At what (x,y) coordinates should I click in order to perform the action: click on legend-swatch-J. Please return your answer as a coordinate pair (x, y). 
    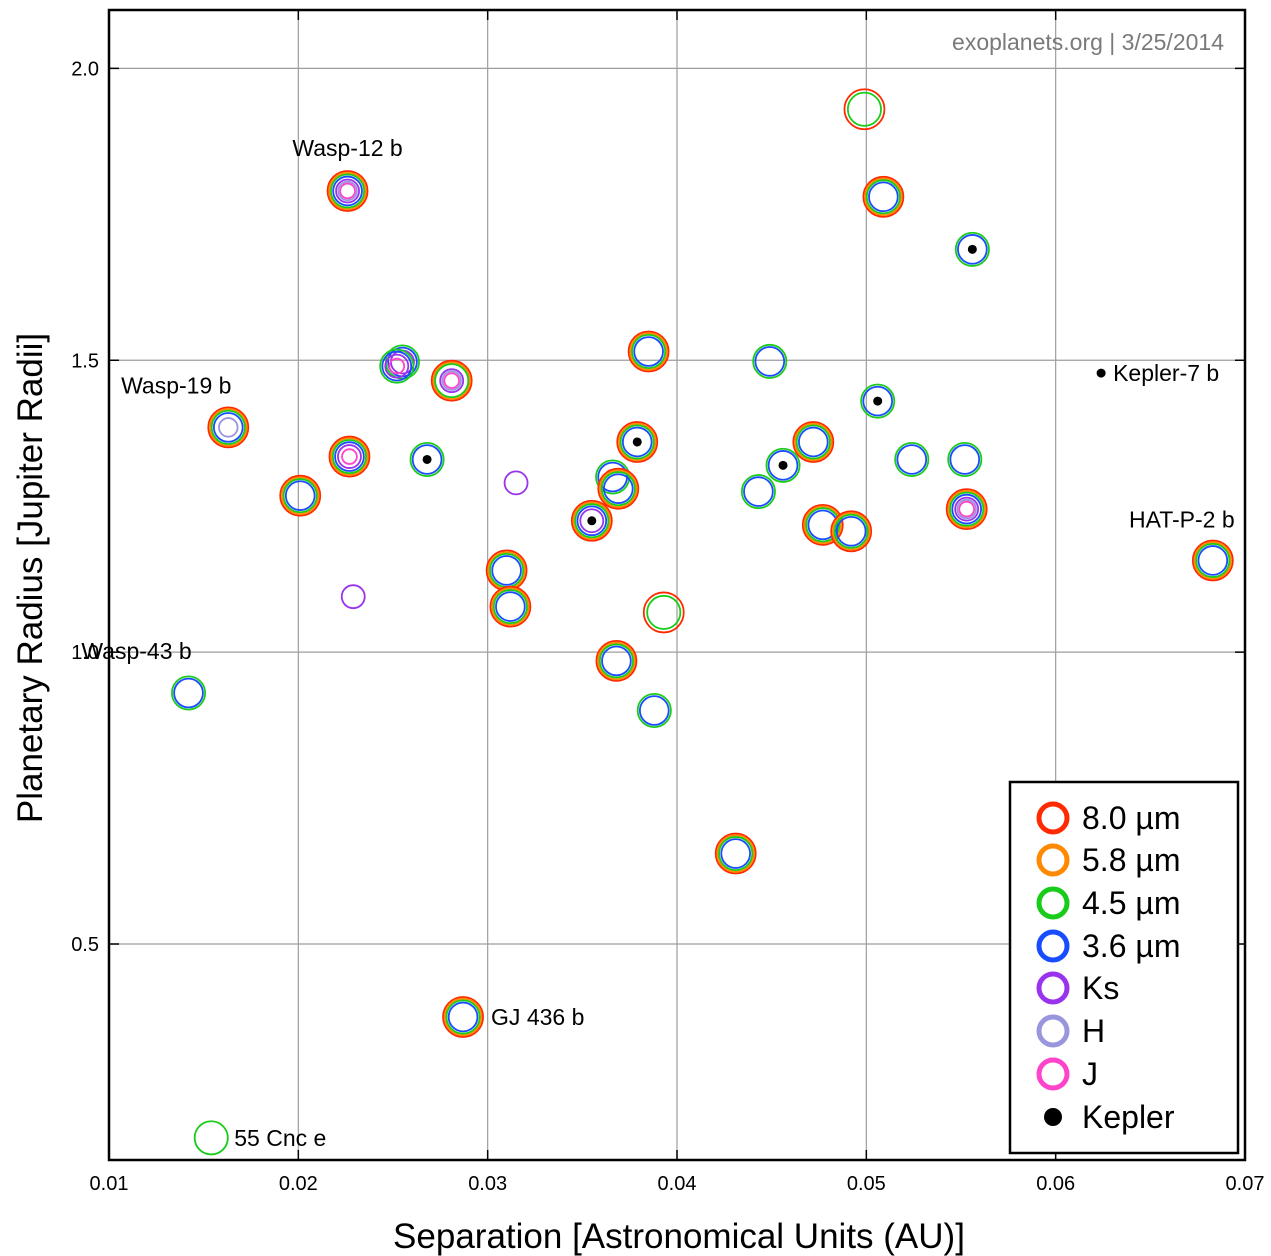
    Looking at the image, I should click on (1053, 1074).